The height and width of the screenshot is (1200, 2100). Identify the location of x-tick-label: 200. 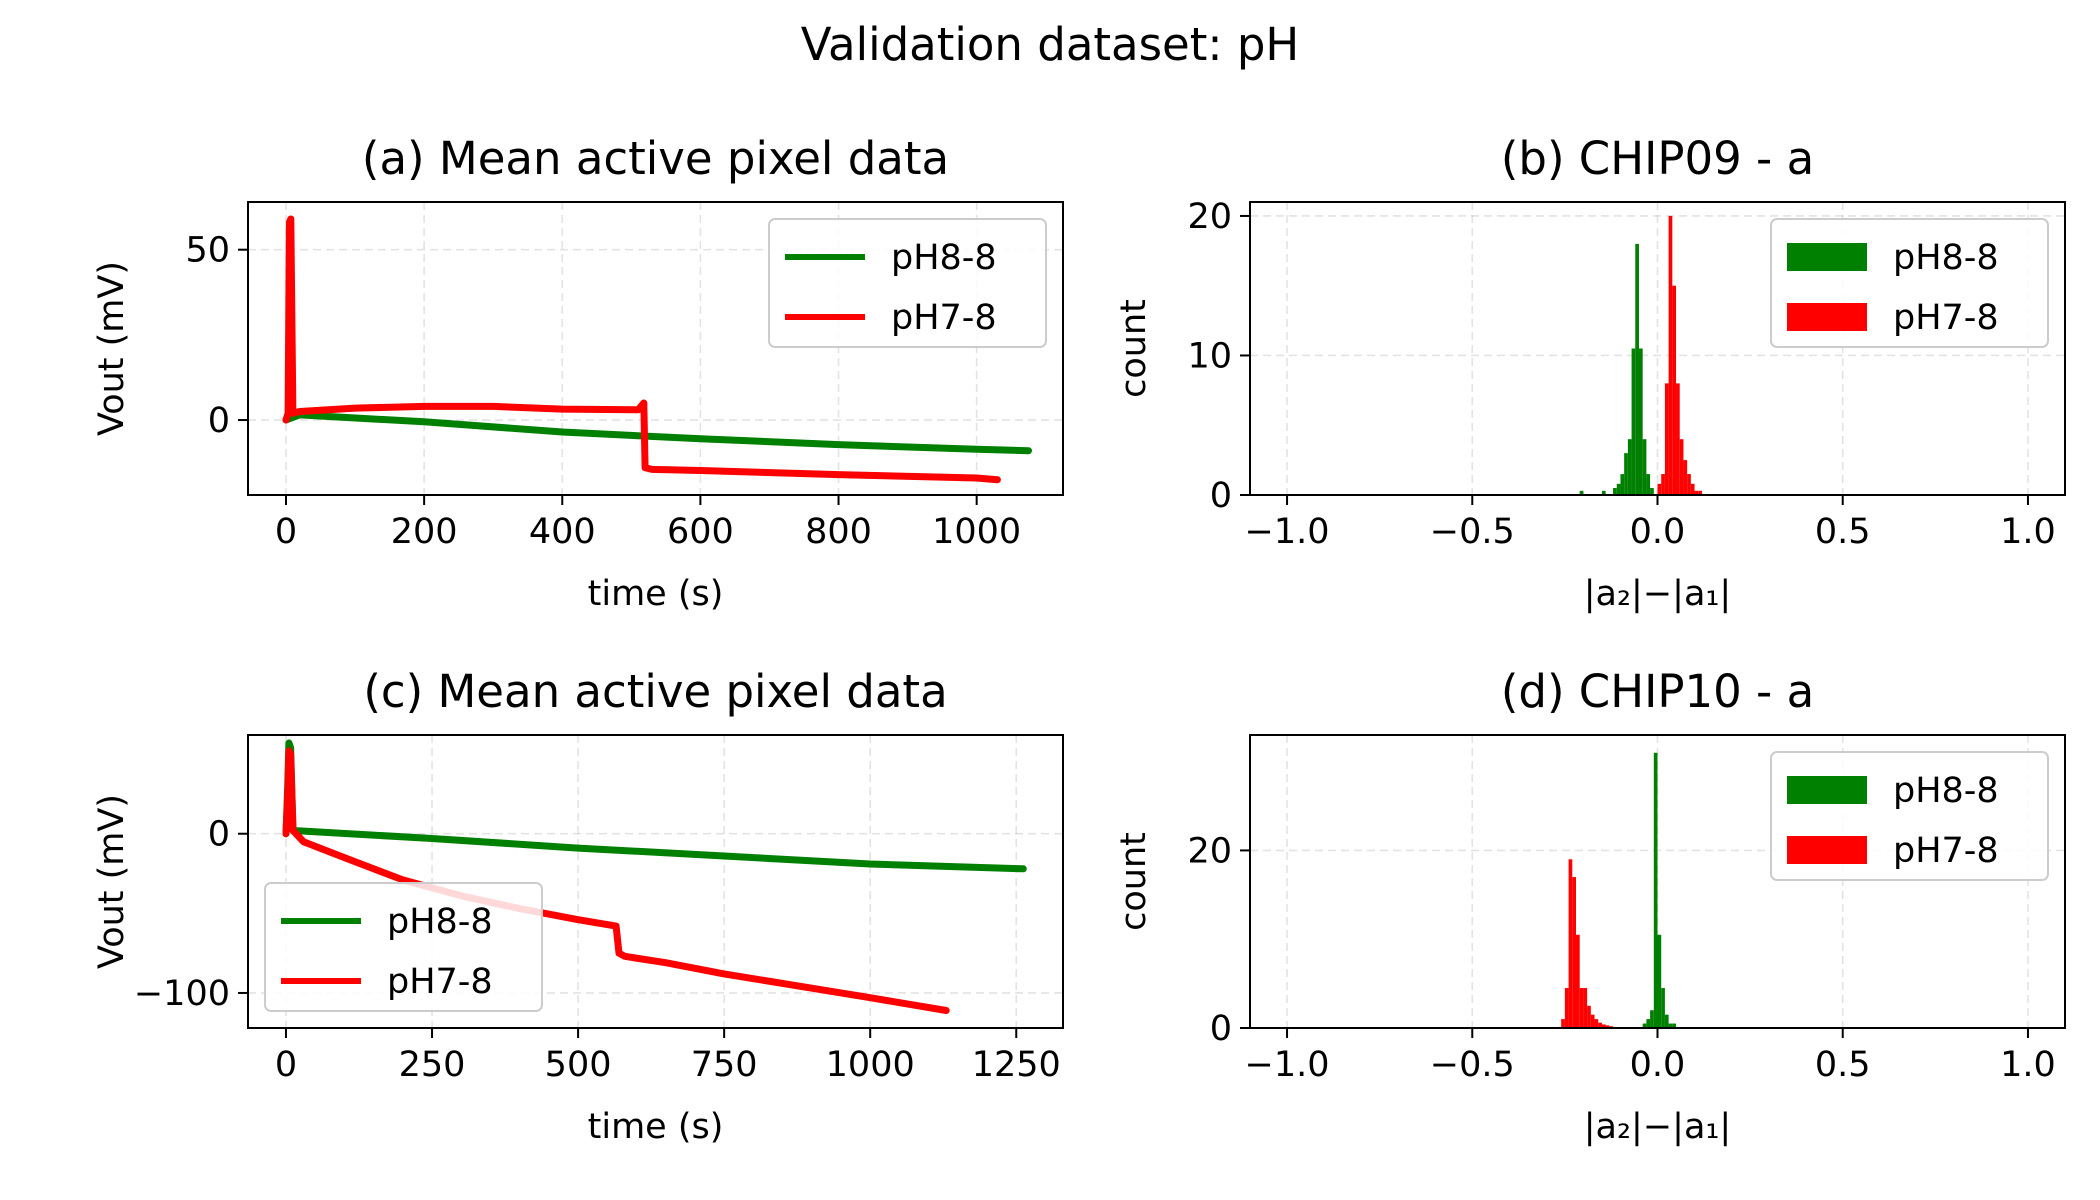
(424, 532).